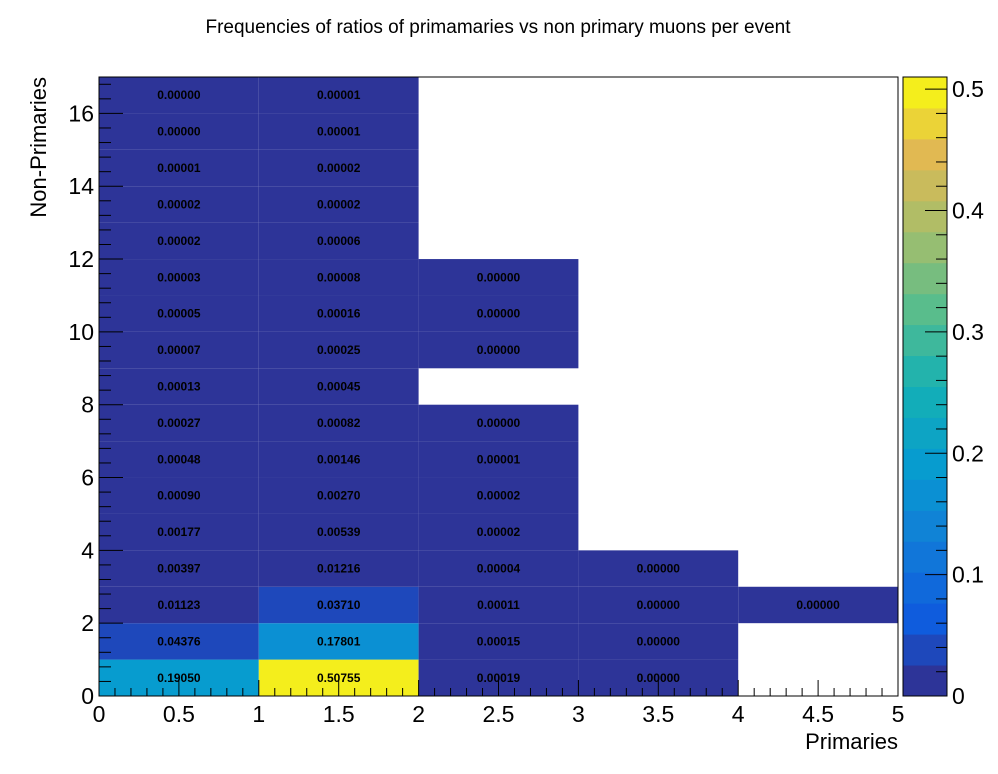 This screenshot has width=998, height=774. What do you see at coordinates (658, 714) in the screenshot?
I see `x-tick-label: 3.5` at bounding box center [658, 714].